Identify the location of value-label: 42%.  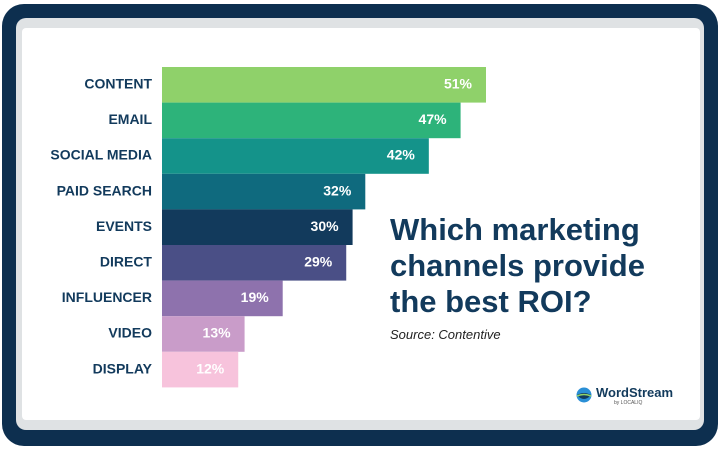
(401, 155).